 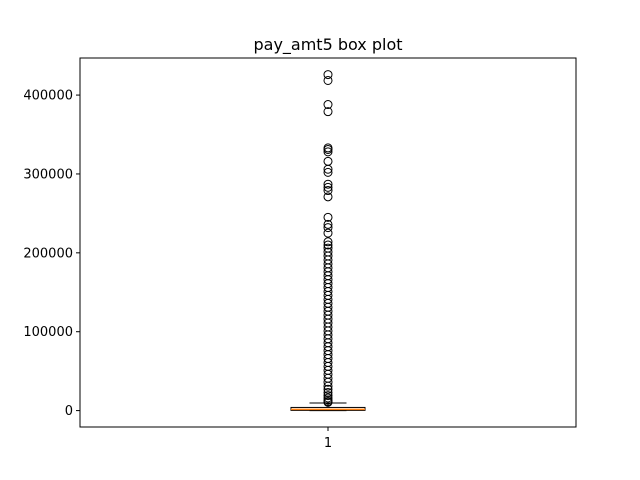 What do you see at coordinates (69, 411) in the screenshot?
I see `y-tick-label: 0` at bounding box center [69, 411].